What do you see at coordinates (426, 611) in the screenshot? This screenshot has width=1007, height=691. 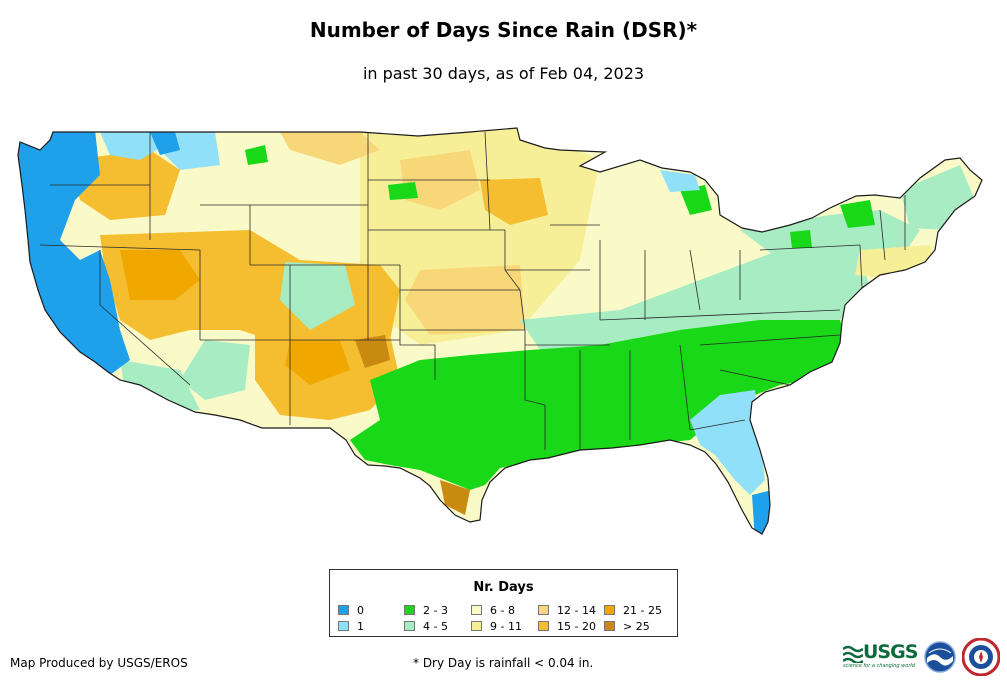 I see `legend-item-2: 2 - 3` at bounding box center [426, 611].